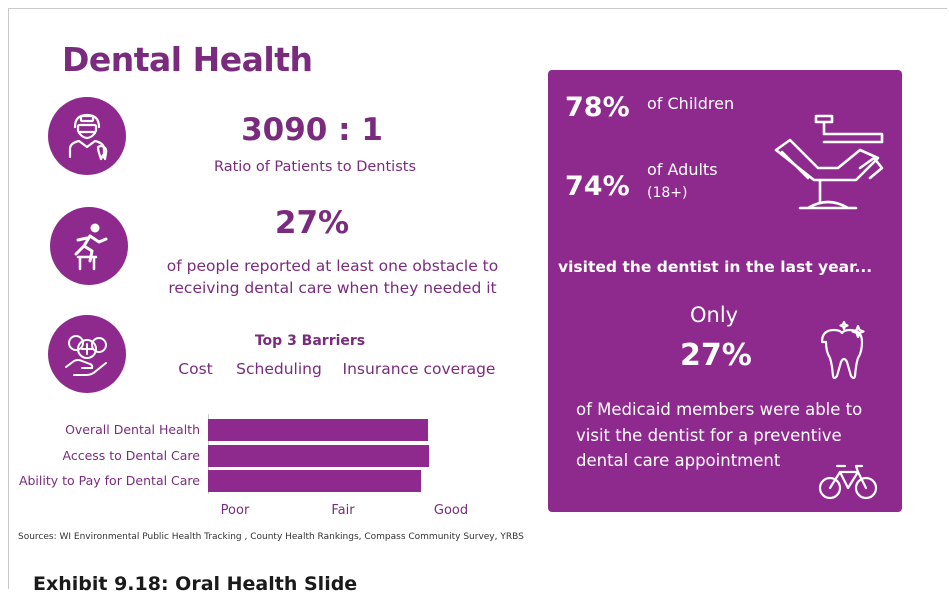 The width and height of the screenshot is (949, 595). Describe the element at coordinates (131, 455) in the screenshot. I see `chart-category-label: Access to Dental Care` at that location.